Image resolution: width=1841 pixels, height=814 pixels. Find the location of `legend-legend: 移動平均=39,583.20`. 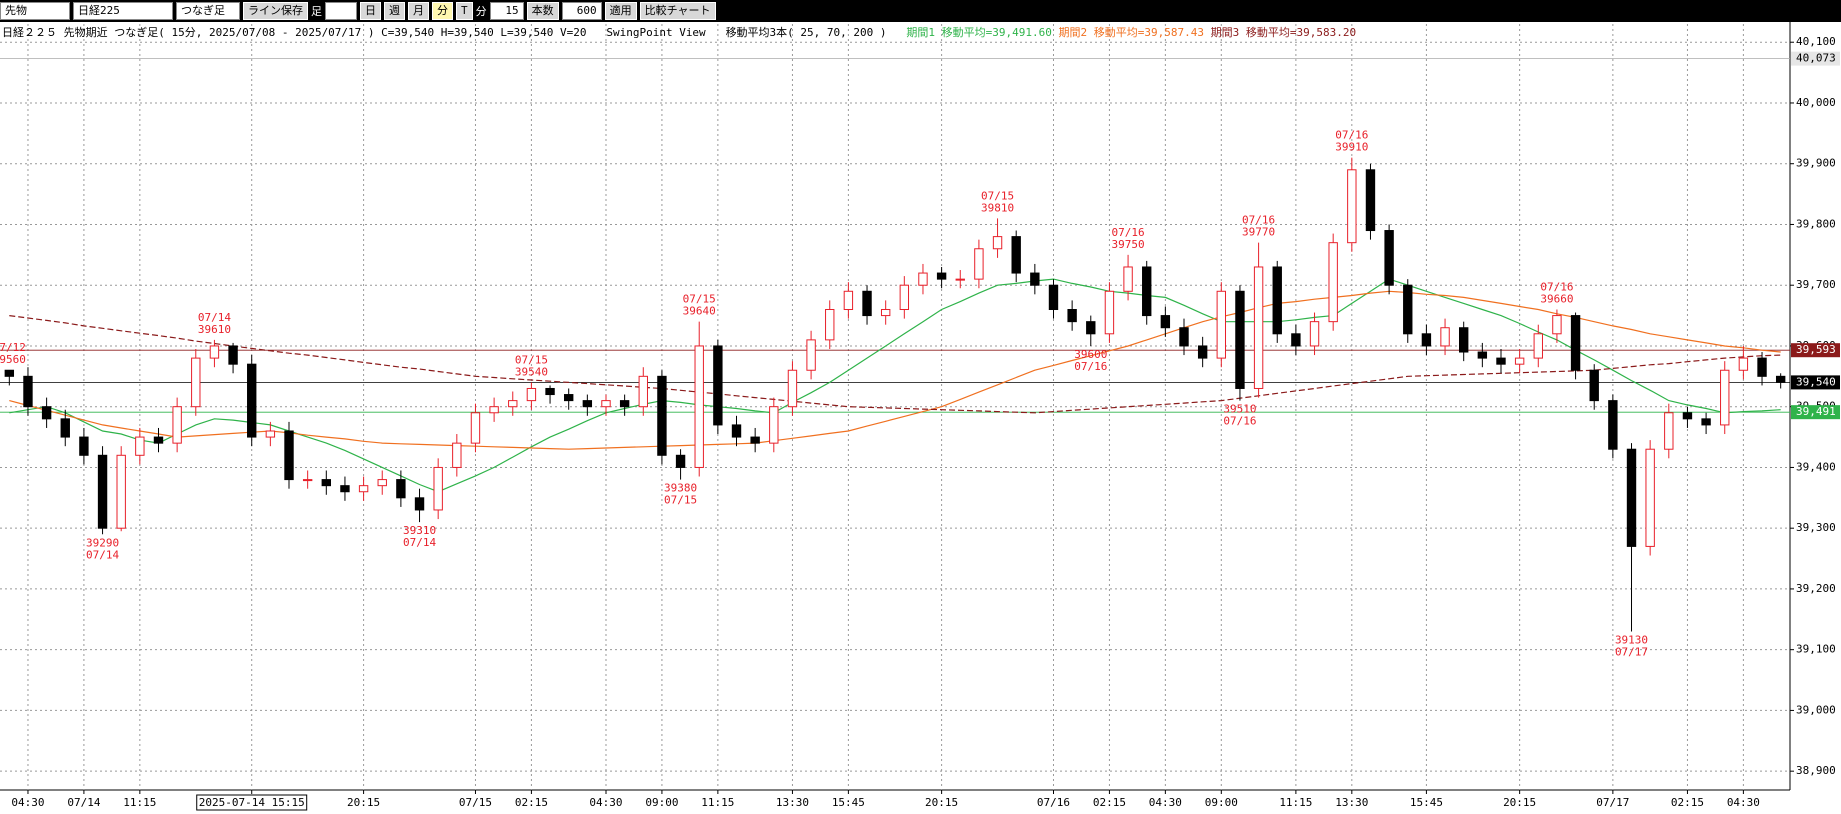

legend-legend: 移動平均=39,583.20 is located at coordinates (1301, 32).